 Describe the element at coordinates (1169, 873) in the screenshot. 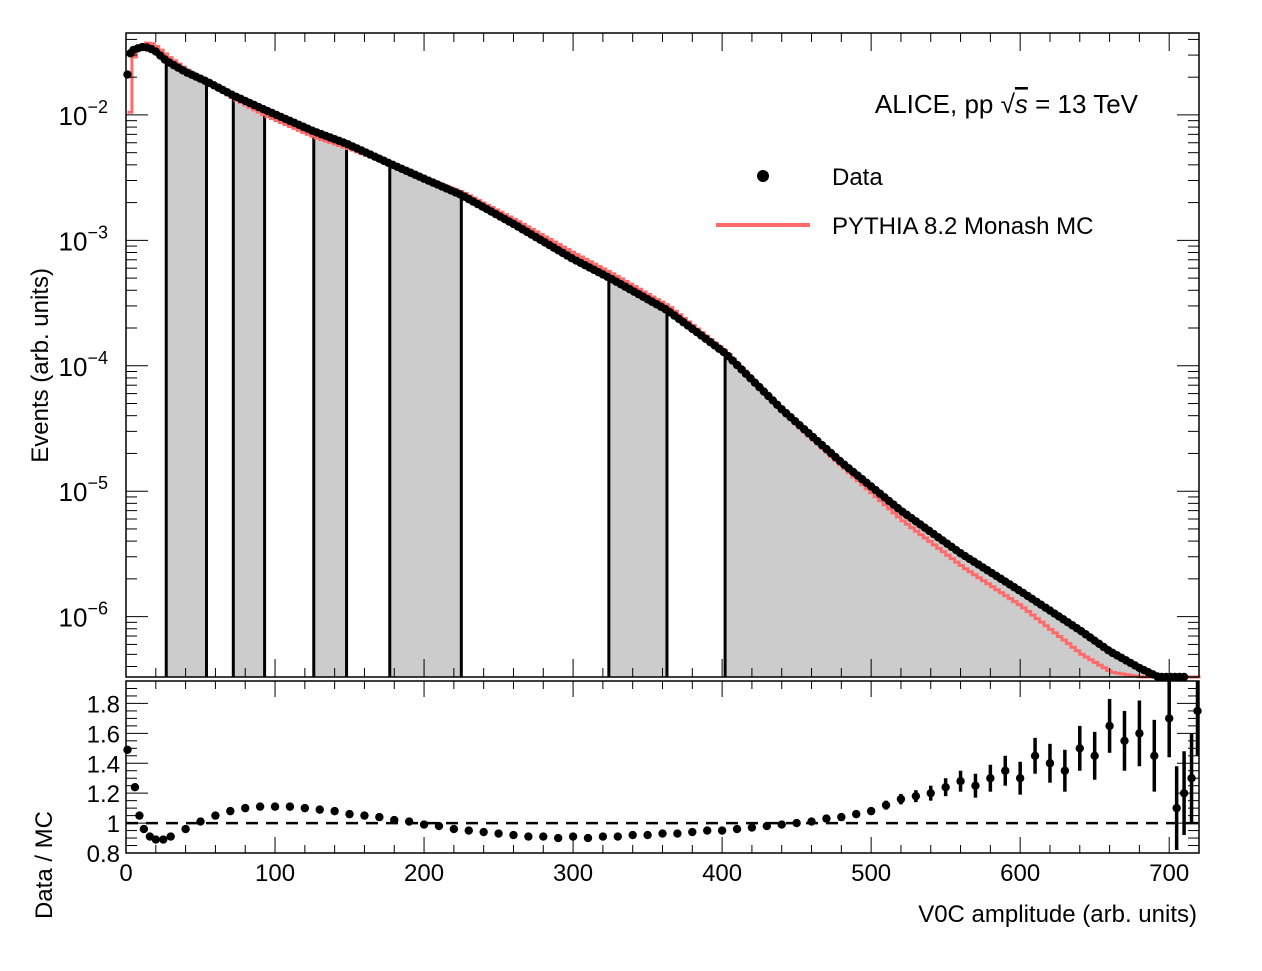

I see `x-tick-label: 700` at that location.